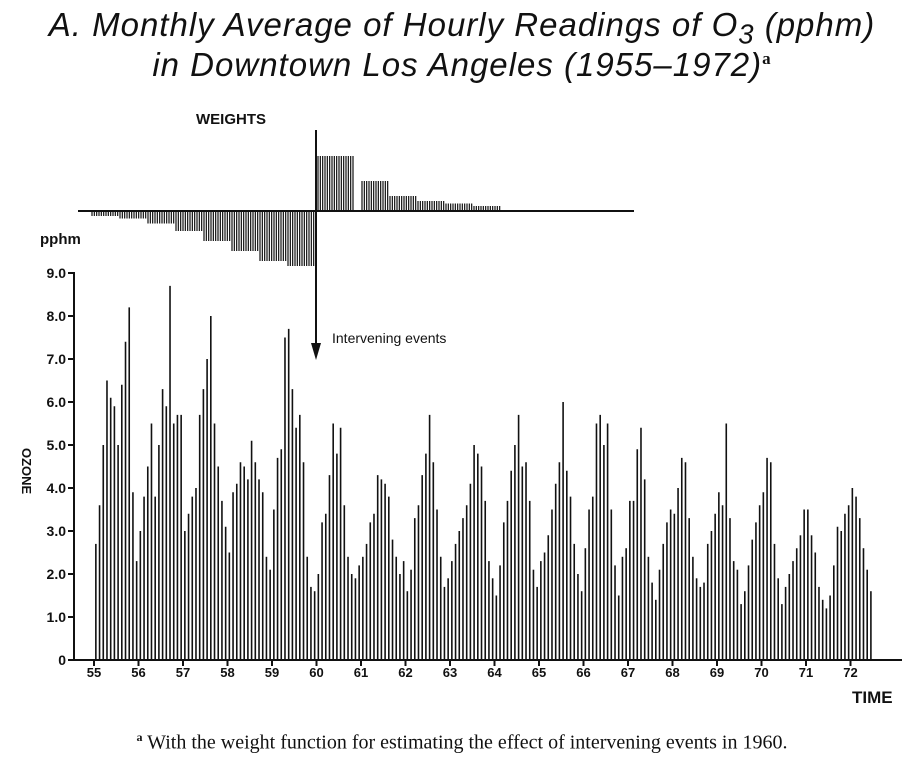 The width and height of the screenshot is (924, 761). I want to click on x-tick-label: 64, so click(494, 672).